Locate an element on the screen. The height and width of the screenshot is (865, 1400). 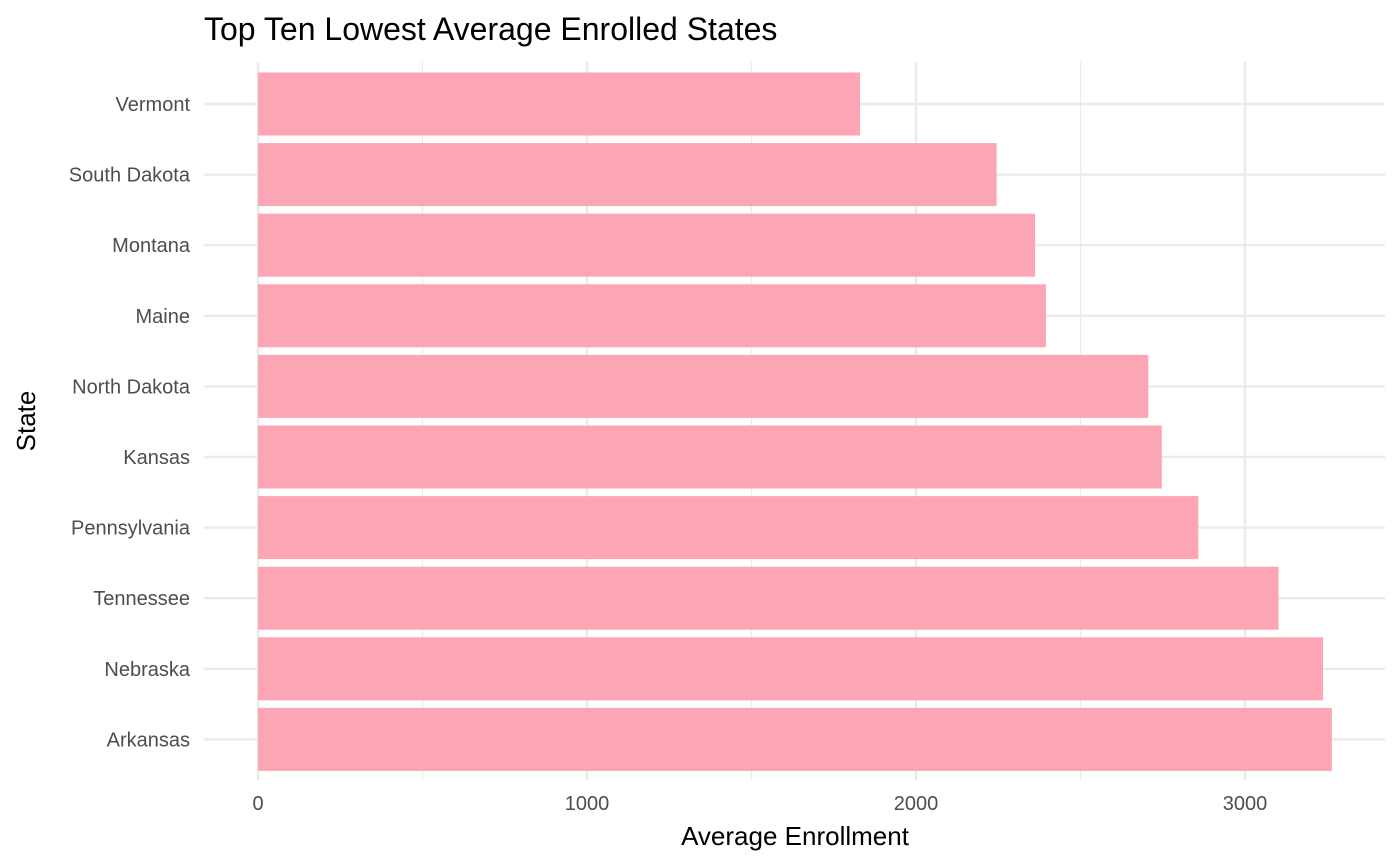
y-tick-label: Pennsylvania is located at coordinates (131, 529).